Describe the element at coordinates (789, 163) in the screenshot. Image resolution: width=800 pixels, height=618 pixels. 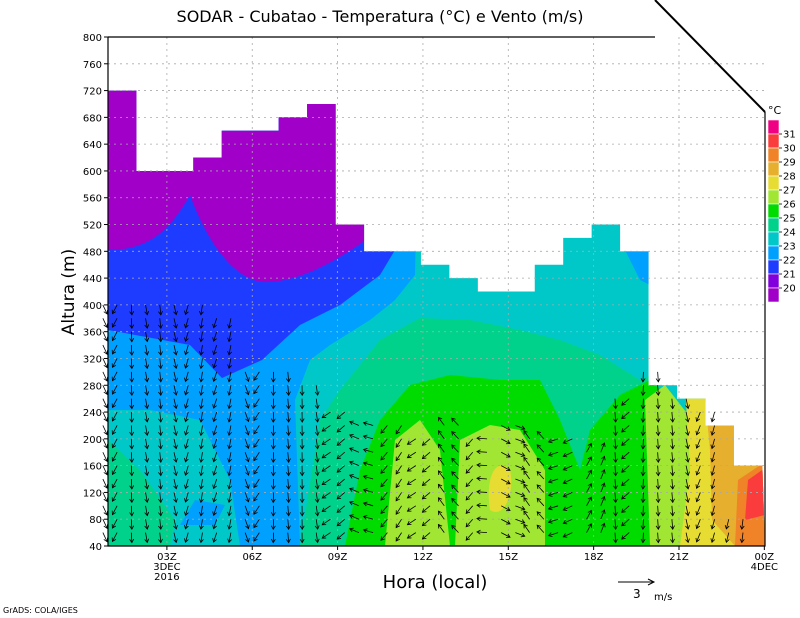
I see `colorbar-label: 29` at that location.